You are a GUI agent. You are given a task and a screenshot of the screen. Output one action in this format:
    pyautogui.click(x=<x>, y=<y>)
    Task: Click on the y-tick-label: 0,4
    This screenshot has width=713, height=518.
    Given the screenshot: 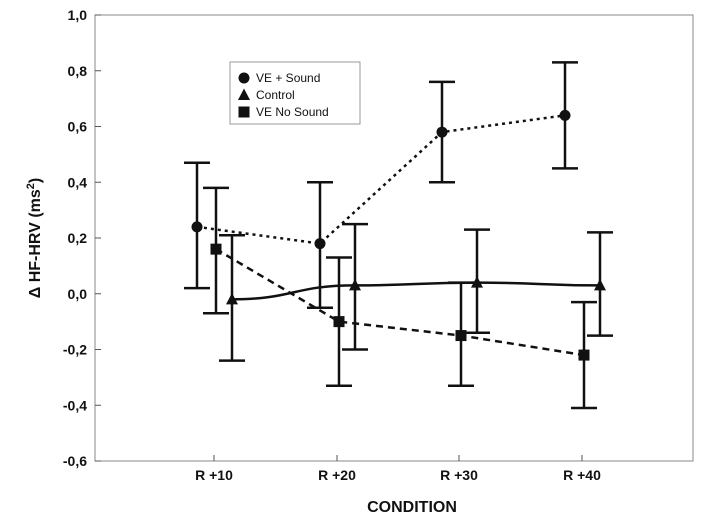 What is the action you would take?
    pyautogui.click(x=78, y=182)
    